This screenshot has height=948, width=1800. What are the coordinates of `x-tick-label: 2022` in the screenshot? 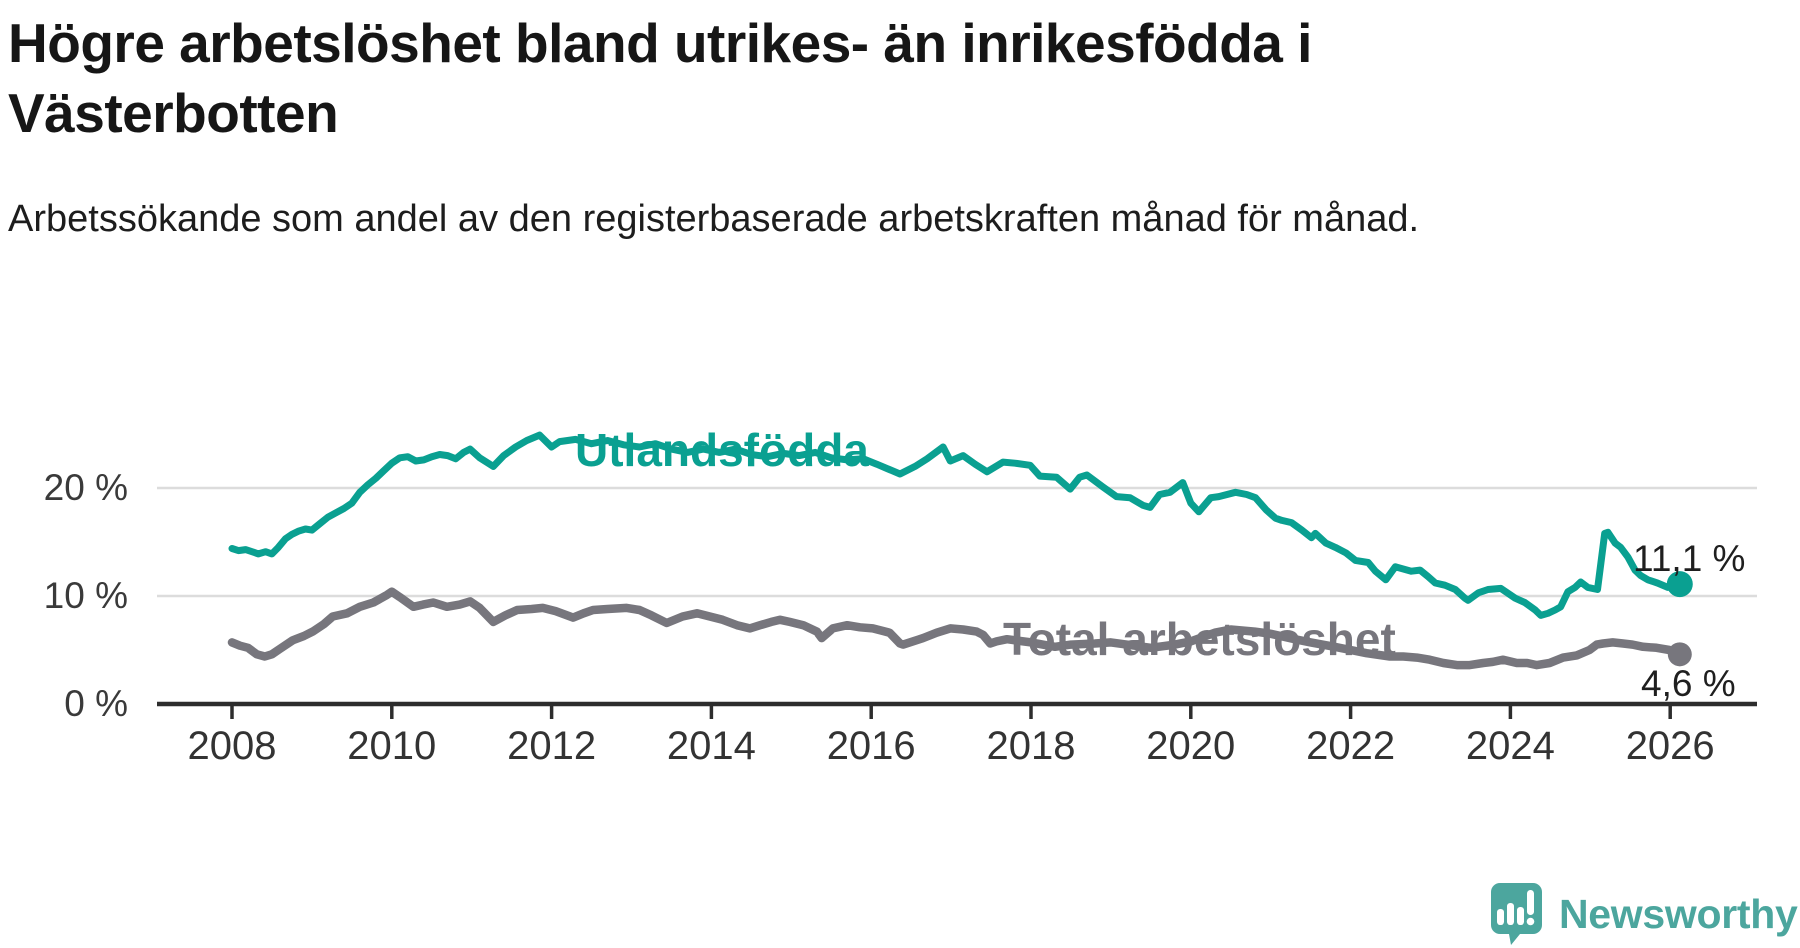 It's located at (1351, 746).